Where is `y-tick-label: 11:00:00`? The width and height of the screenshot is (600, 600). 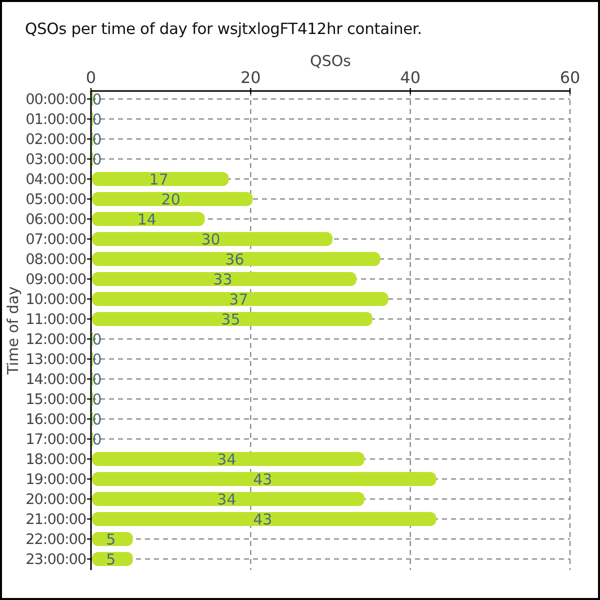
y-tick-label: 11:00:00 is located at coordinates (56, 320).